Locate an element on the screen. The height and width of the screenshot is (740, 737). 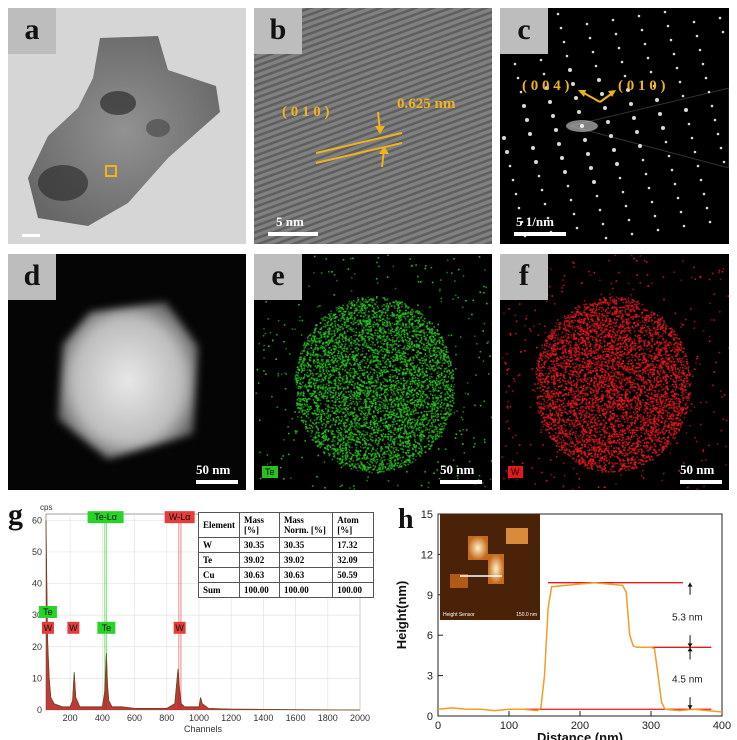
peak-tag: W-Lα is located at coordinates (179, 517).